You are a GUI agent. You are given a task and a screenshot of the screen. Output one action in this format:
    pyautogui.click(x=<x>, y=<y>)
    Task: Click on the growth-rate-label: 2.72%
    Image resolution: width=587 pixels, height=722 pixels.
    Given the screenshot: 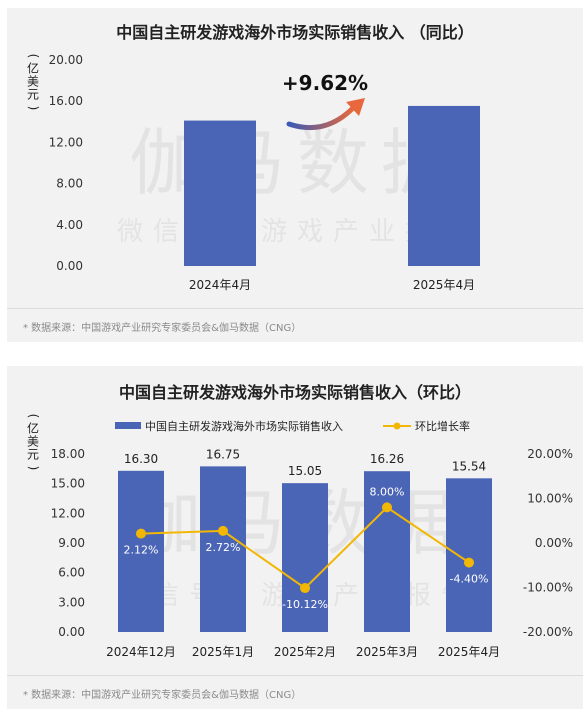 What is the action you would take?
    pyautogui.click(x=223, y=547)
    